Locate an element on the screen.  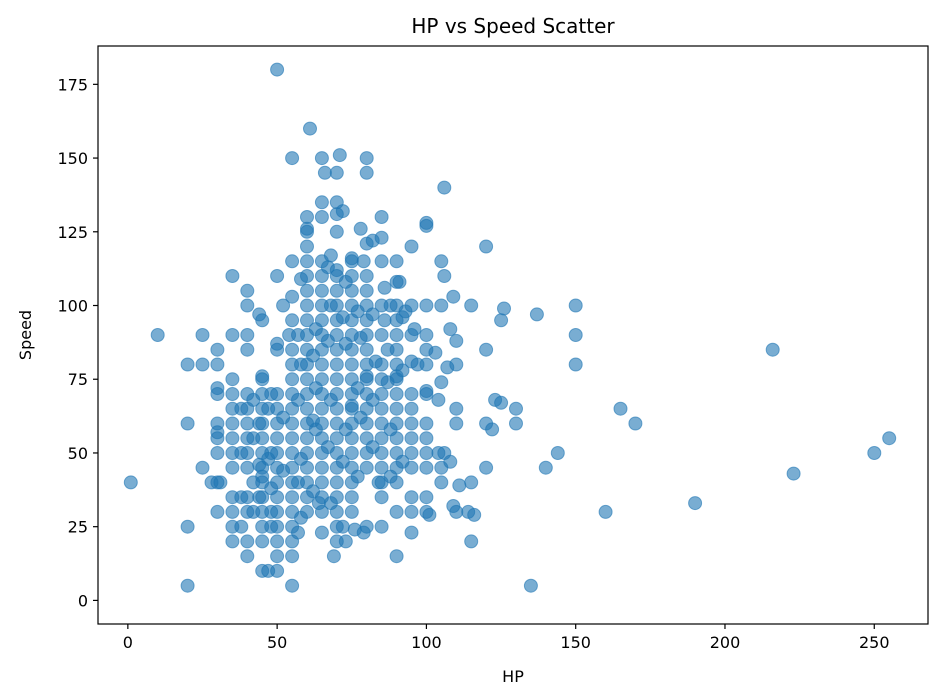
x-tick-label: 250 is located at coordinates (874, 642).